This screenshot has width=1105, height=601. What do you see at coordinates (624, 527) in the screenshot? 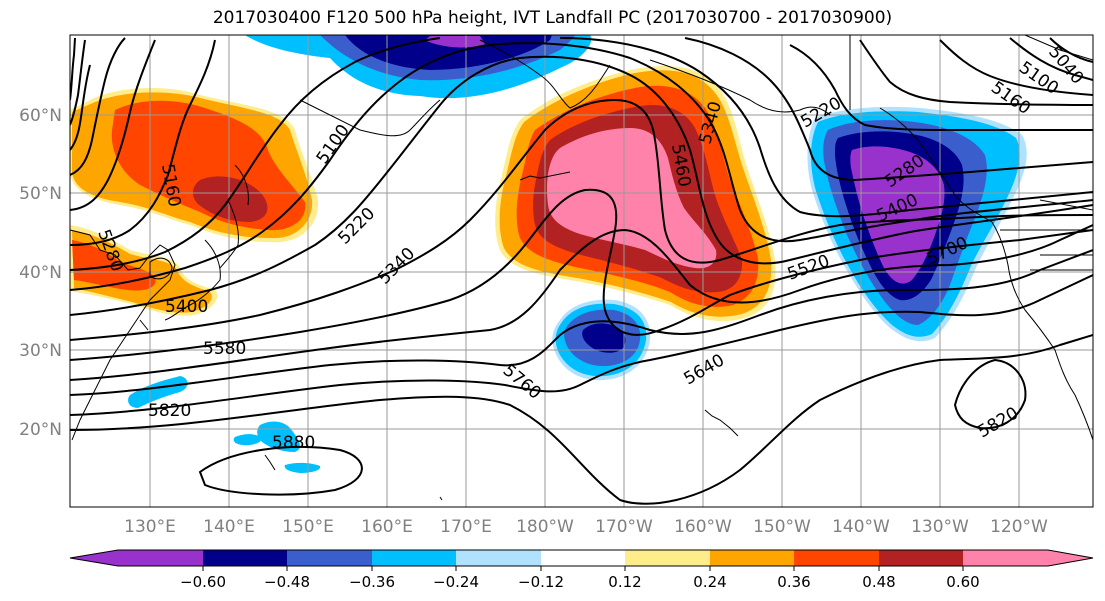
I see `lon-tick-label: 170°W` at bounding box center [624, 527].